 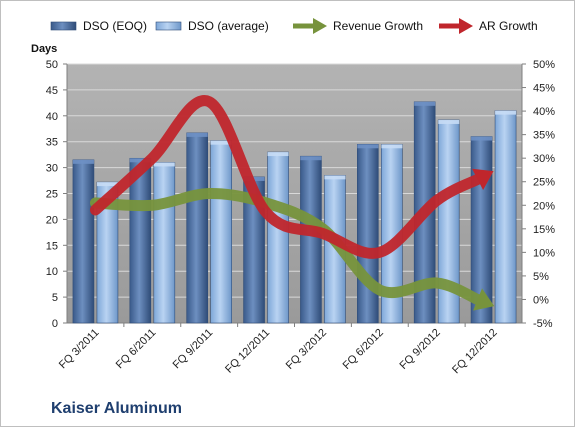 I want to click on bar-dso-eoq--5, so click(x=368, y=233).